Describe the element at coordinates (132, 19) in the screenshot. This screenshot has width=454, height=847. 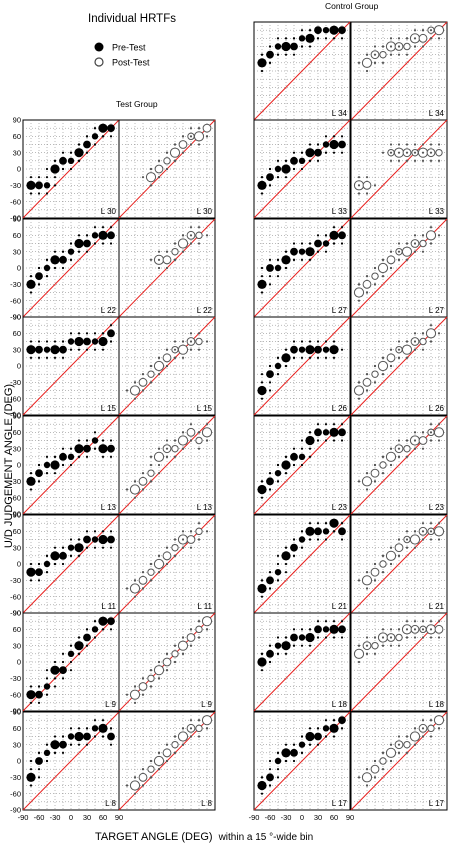
I see `figure-title: Individual HRTFs` at that location.